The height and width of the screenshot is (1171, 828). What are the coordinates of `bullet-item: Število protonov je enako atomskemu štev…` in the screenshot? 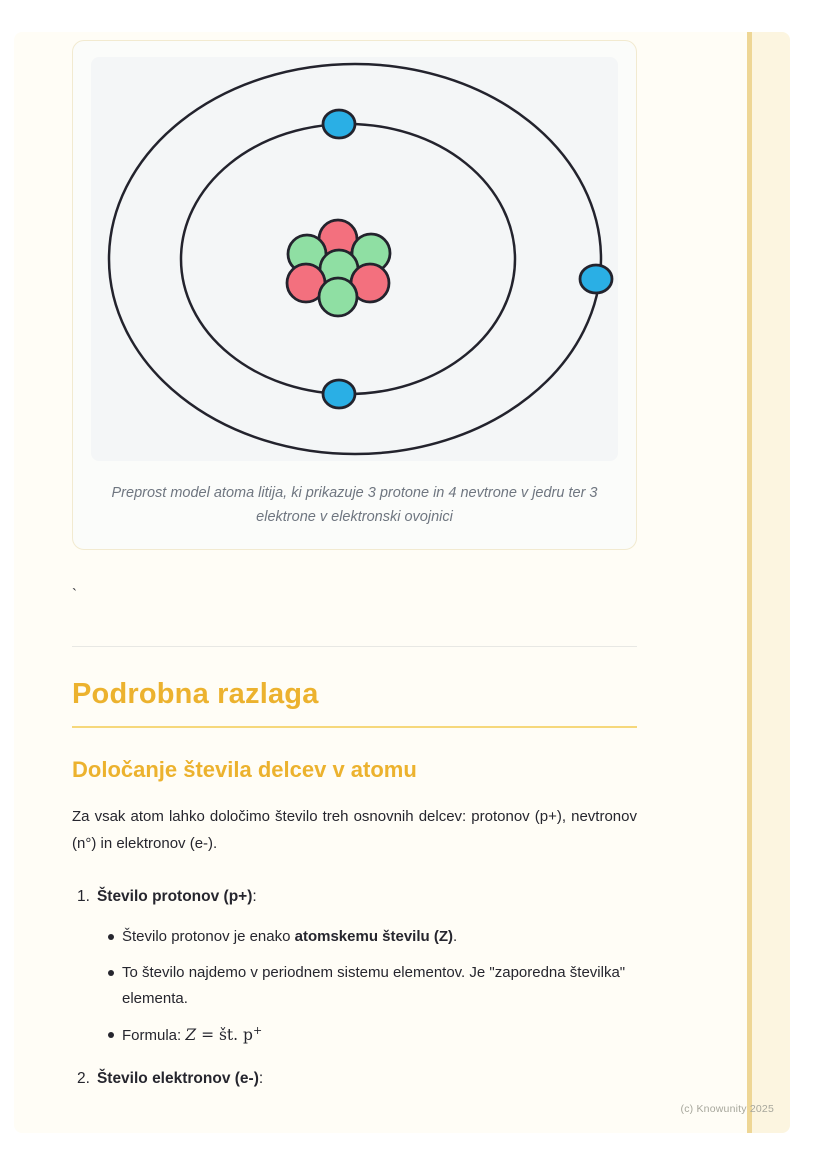 It's located at (354, 937).